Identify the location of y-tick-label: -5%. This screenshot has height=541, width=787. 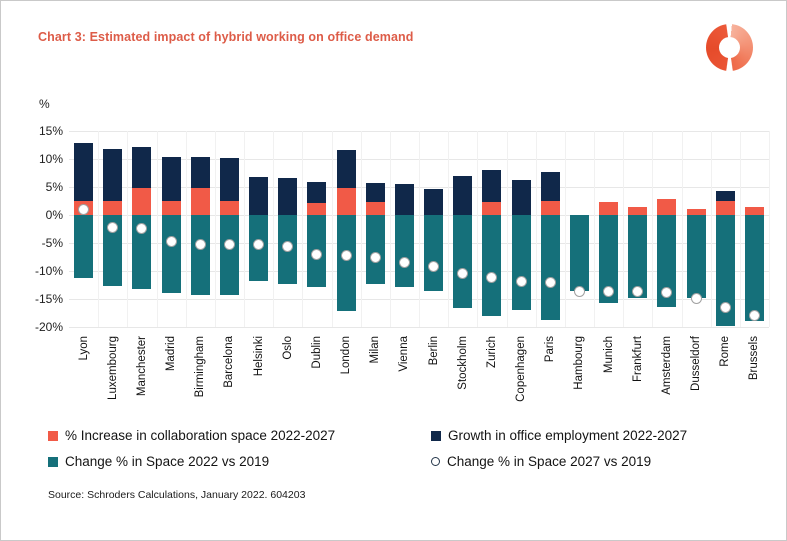
(52, 243).